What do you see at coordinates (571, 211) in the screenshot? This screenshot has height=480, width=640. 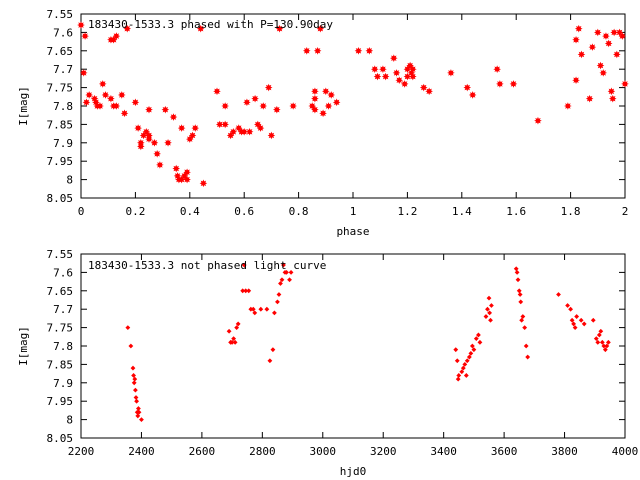 I see `x-tick-label: 1.8` at bounding box center [571, 211].